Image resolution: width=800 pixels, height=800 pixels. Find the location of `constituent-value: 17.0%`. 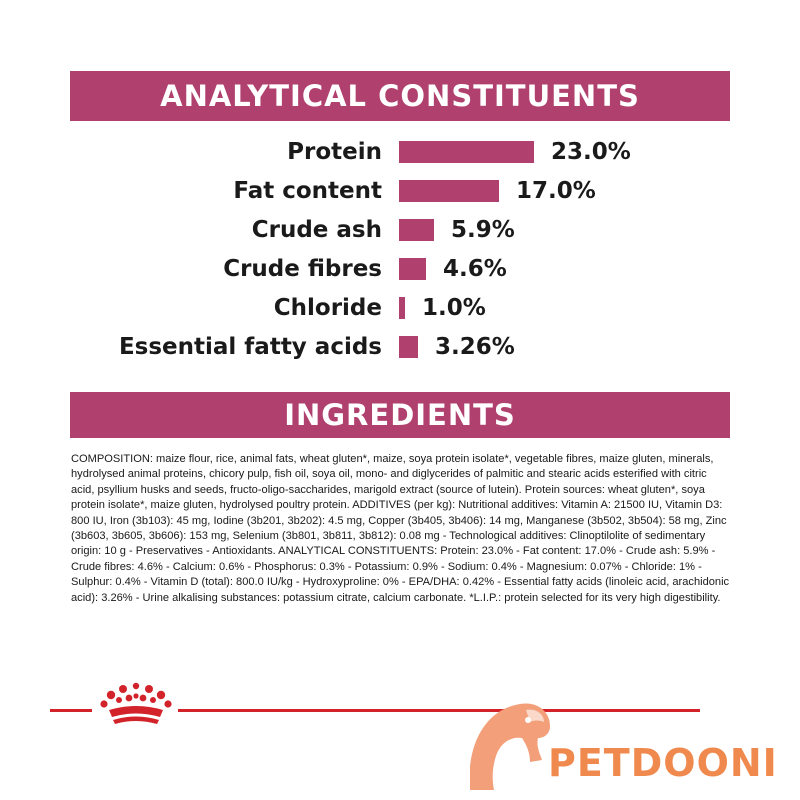

constituent-value: 17.0% is located at coordinates (556, 191).